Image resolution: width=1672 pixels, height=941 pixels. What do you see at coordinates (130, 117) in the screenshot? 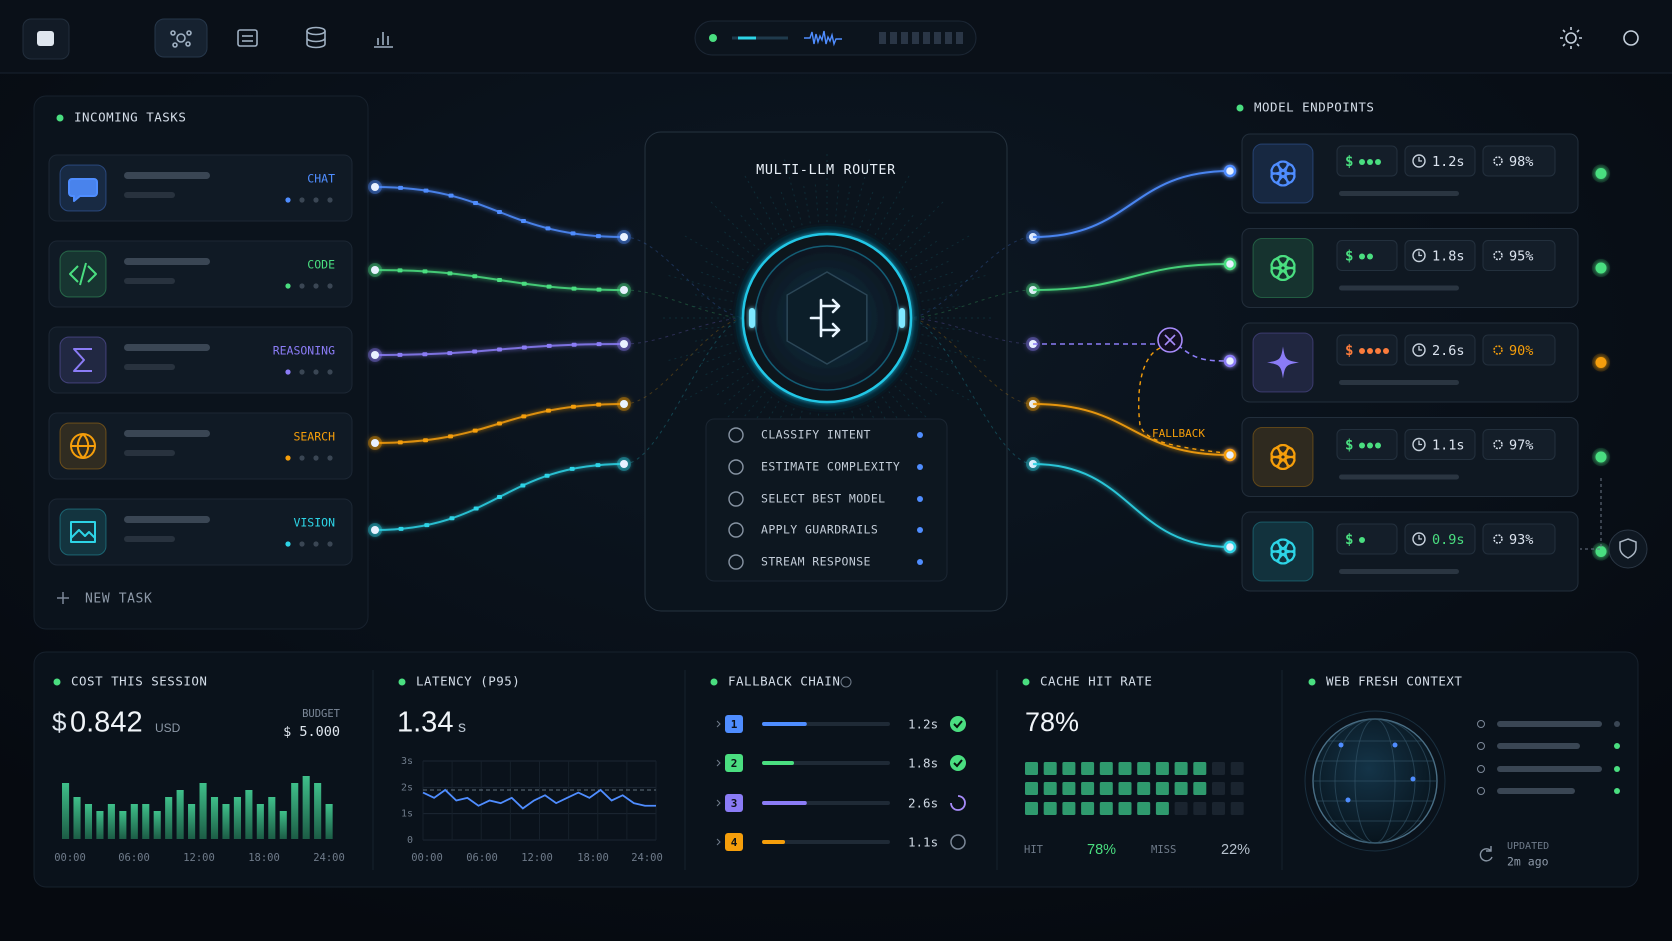
I see `panel-title: INCOMING TASKS` at bounding box center [130, 117].